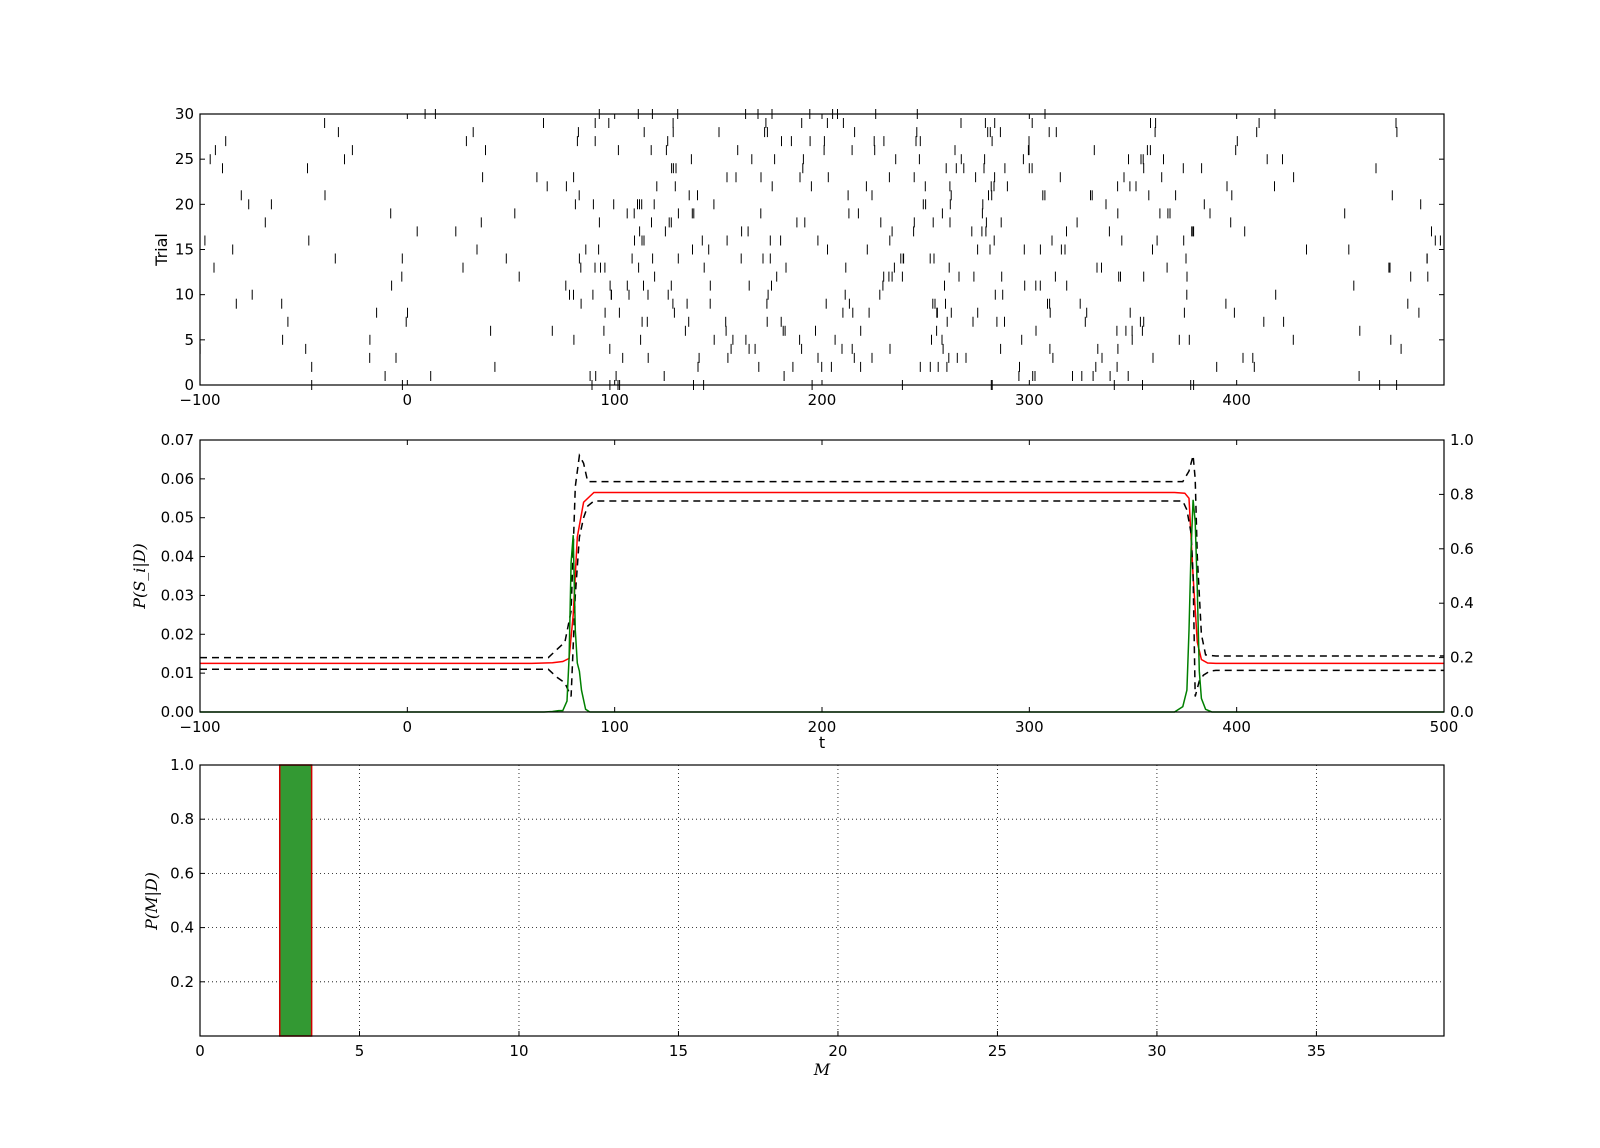 The height and width of the screenshot is (1148, 1600). Describe the element at coordinates (184, 204) in the screenshot. I see `y-tick-label: 20` at that location.